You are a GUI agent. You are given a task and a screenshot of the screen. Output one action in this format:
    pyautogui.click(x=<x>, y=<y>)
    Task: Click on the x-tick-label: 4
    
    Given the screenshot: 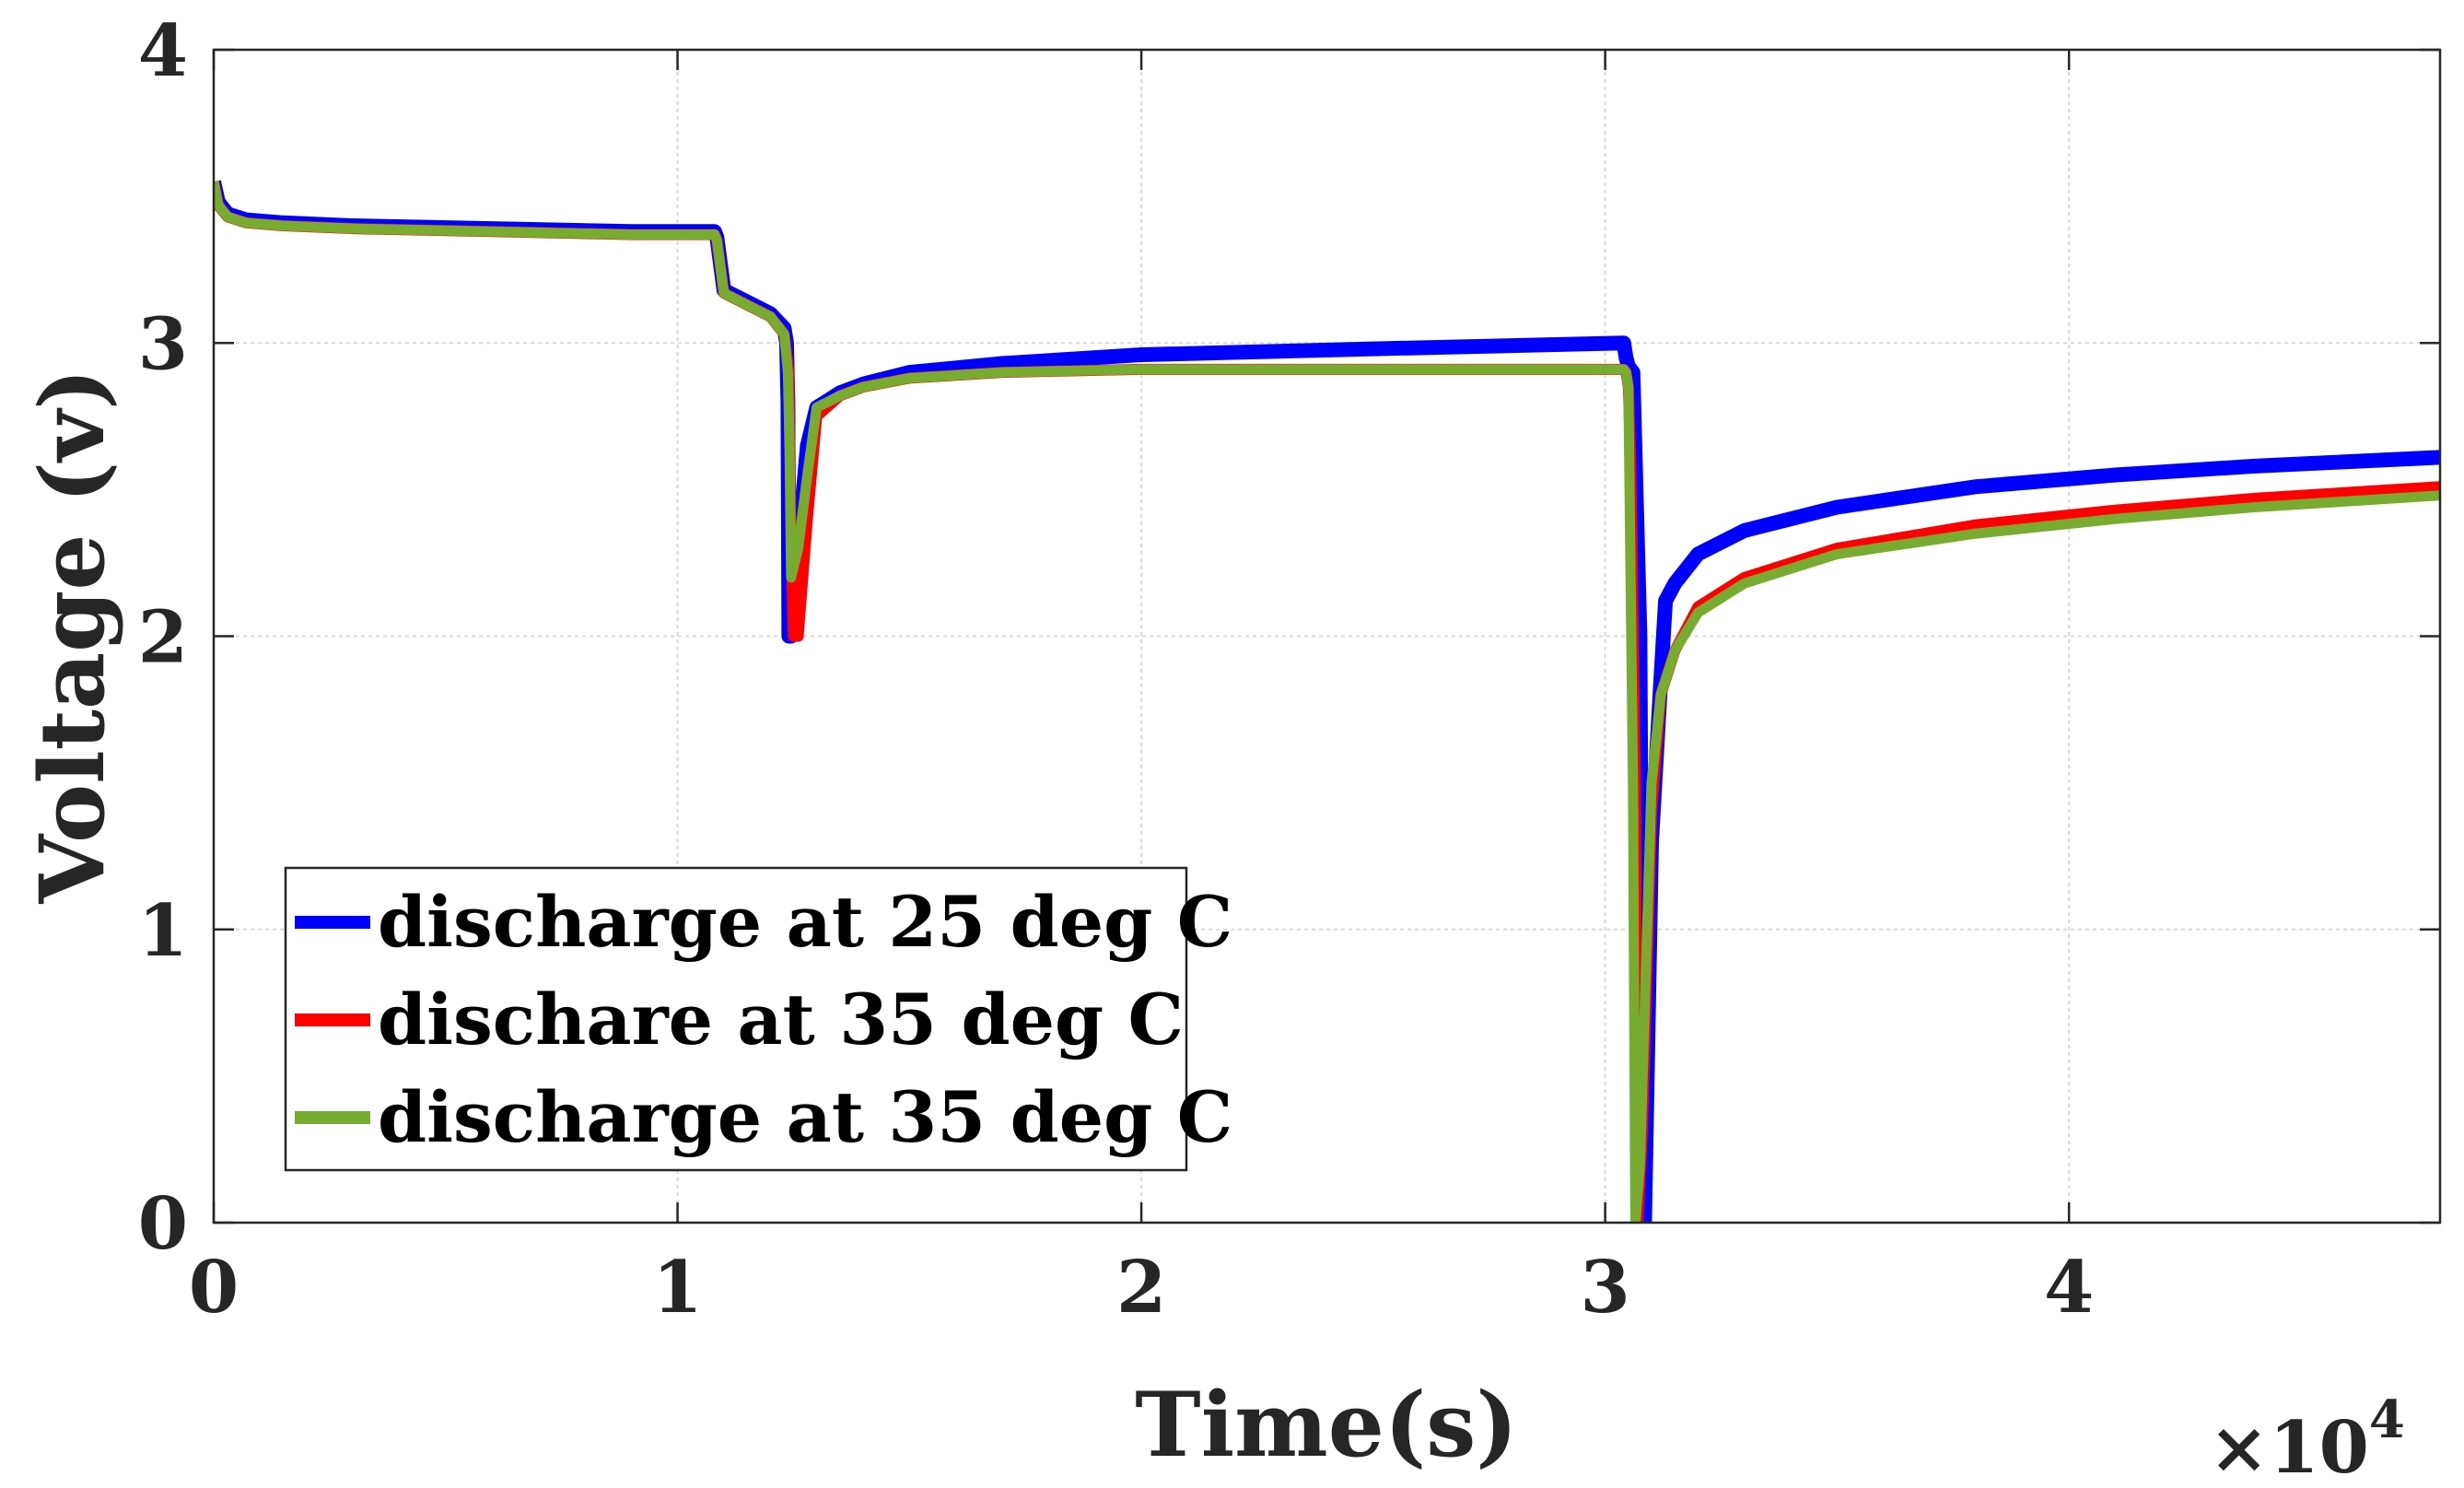 What is the action you would take?
    pyautogui.click(x=2069, y=1288)
    